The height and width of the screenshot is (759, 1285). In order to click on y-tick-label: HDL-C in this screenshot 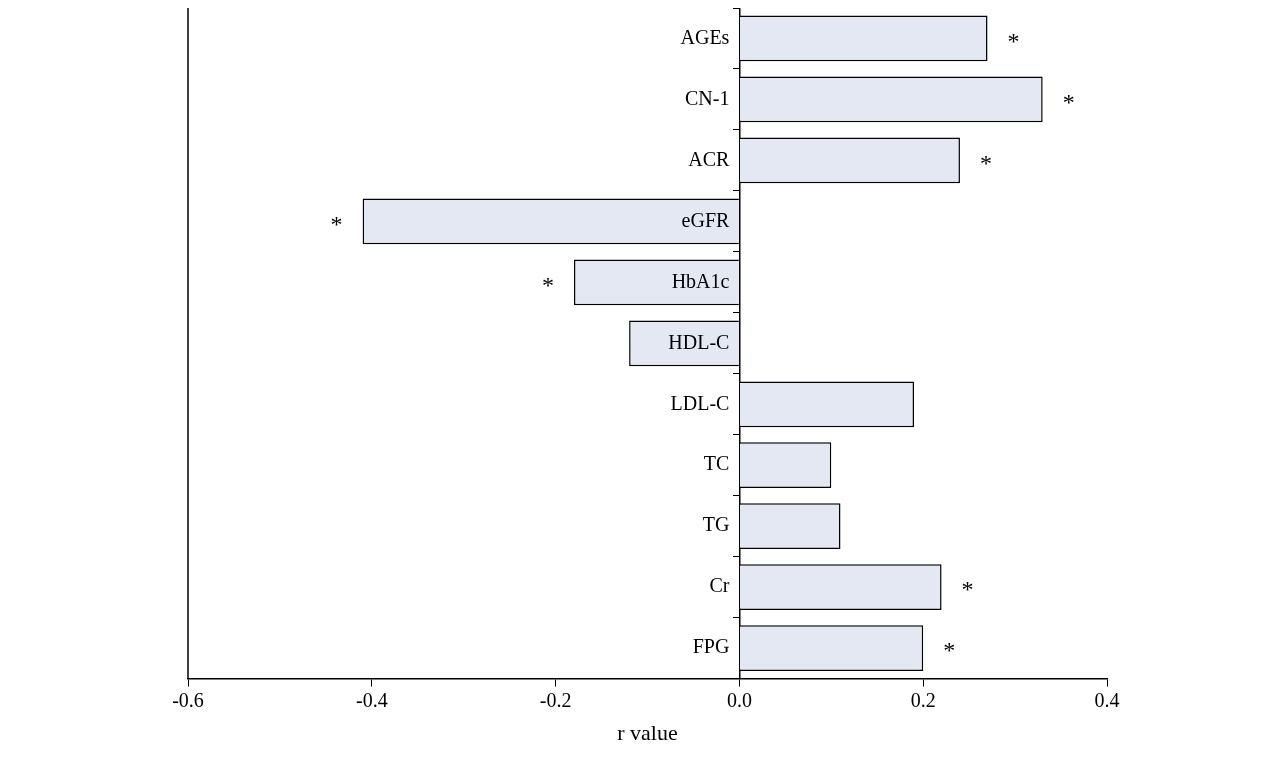, I will do `click(699, 341)`.